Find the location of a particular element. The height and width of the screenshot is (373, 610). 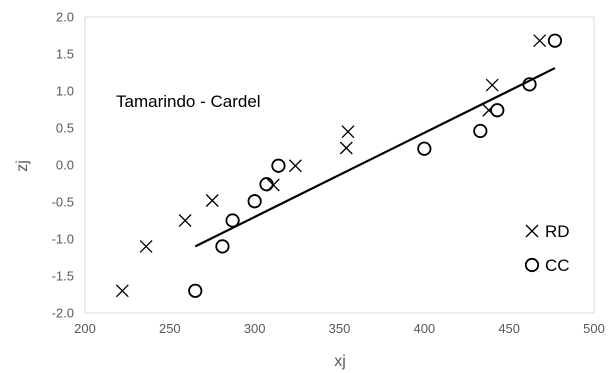

legend-label: CC is located at coordinates (557, 265).